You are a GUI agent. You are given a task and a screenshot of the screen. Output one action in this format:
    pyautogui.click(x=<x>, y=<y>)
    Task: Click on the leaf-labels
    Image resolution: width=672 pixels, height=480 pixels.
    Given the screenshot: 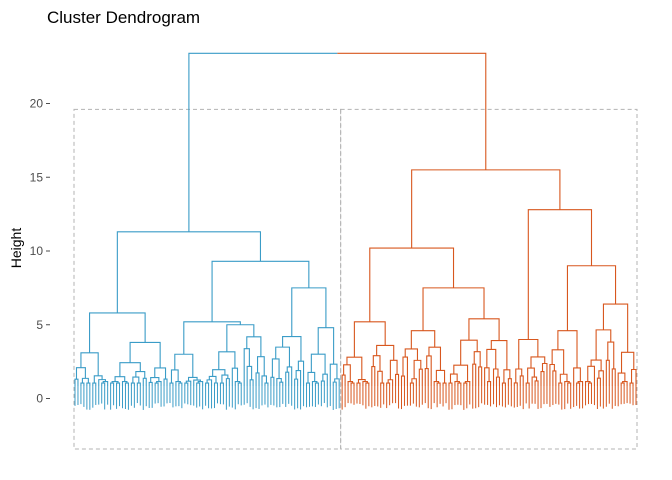 What is the action you would take?
    pyautogui.click(x=355, y=397)
    